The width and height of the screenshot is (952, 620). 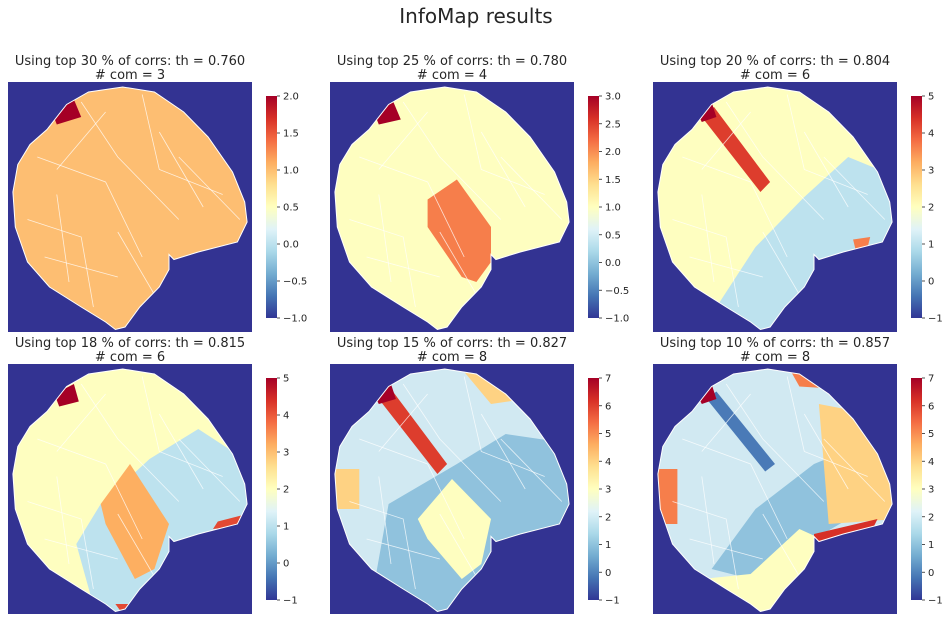 I want to click on panel-subtitle: # com = 4, so click(x=452, y=75).